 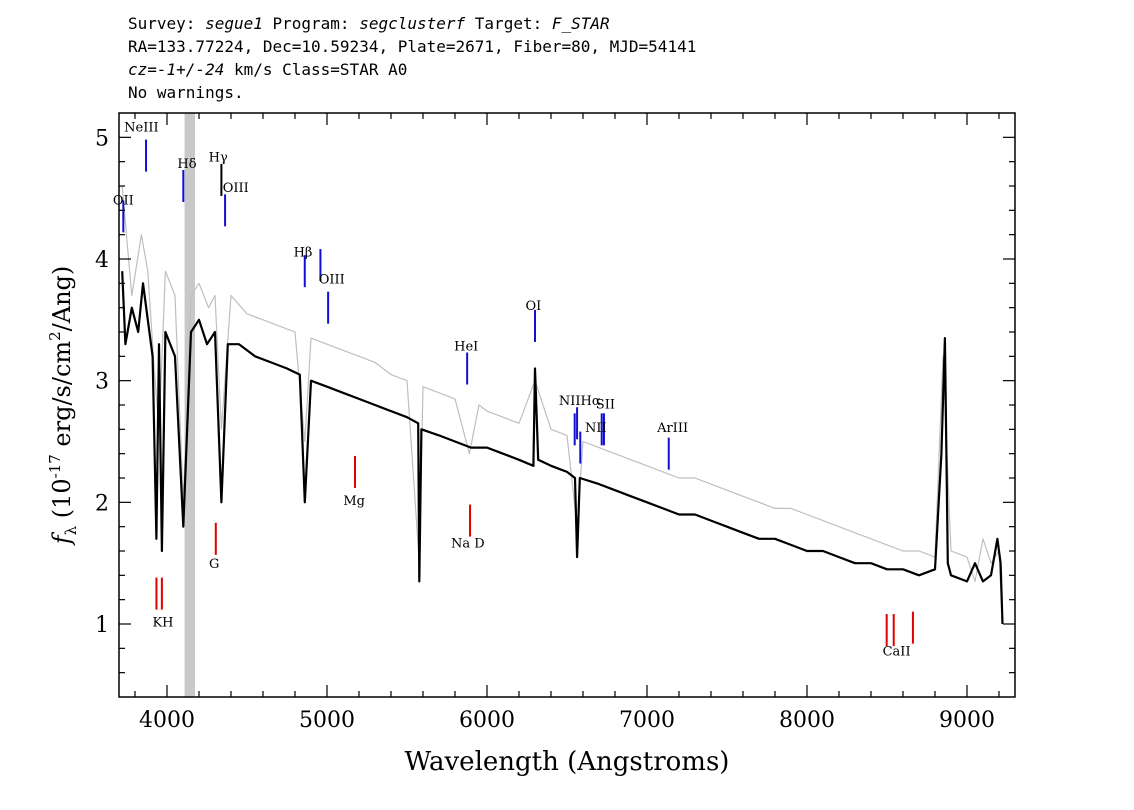 I want to click on header-line-cz: cz=-1+/-24 km/s Class=STAR A0, so click(x=412, y=69).